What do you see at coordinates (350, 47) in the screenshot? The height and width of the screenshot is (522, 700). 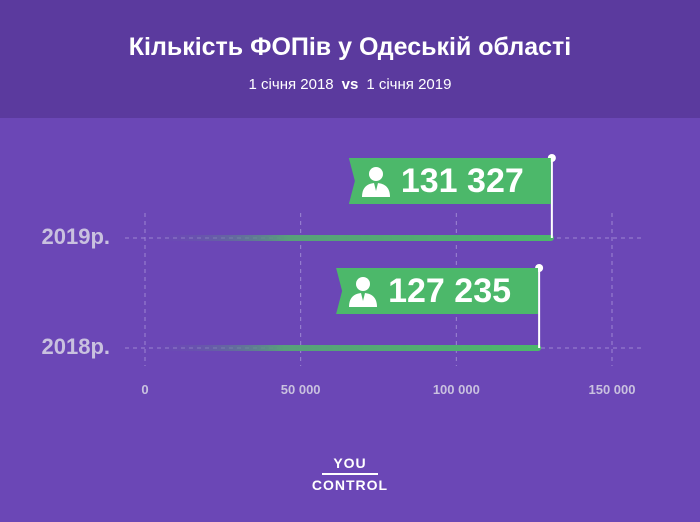 I see `chart-title: Кількість ФОПів у Одеській області` at bounding box center [350, 47].